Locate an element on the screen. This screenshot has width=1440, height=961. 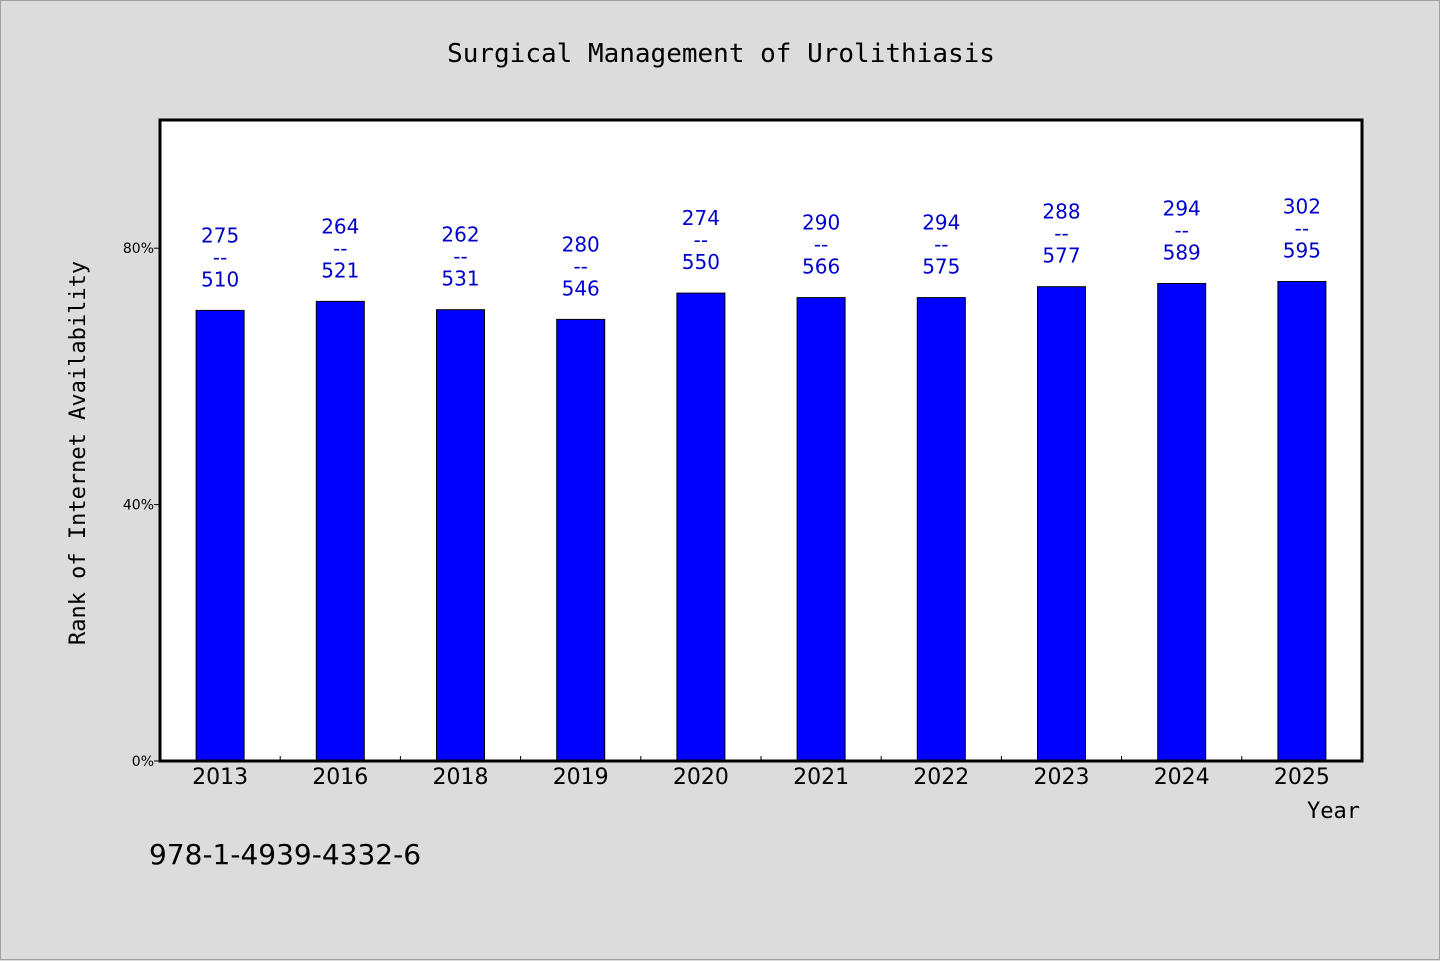
y-tick-label: 80% is located at coordinates (138, 249).